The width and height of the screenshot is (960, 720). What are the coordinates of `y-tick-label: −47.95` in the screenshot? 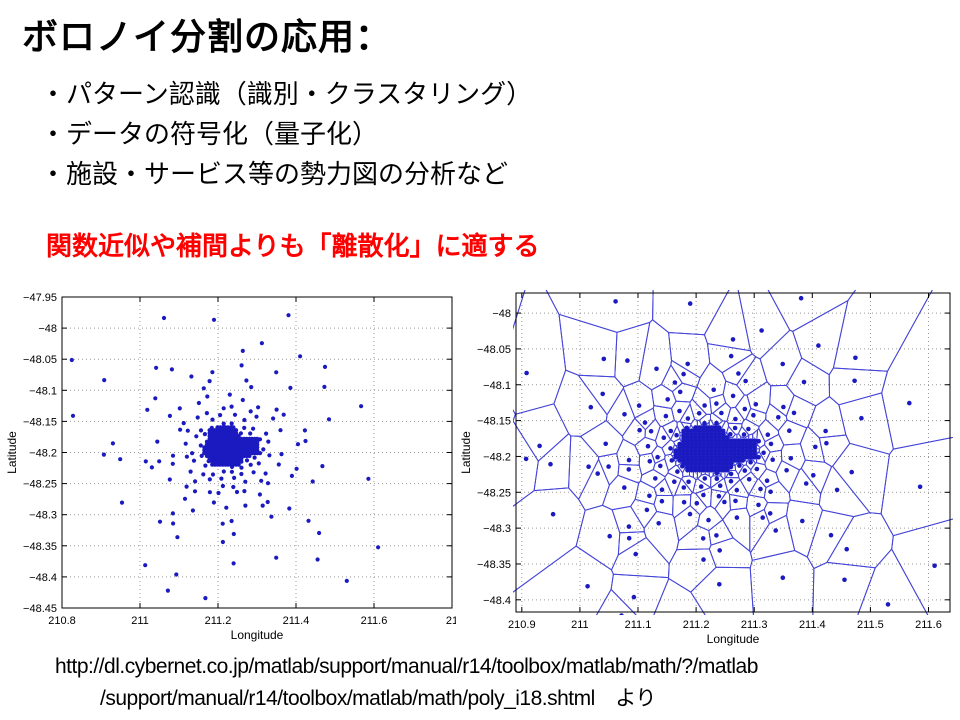 It's located at (40, 298).